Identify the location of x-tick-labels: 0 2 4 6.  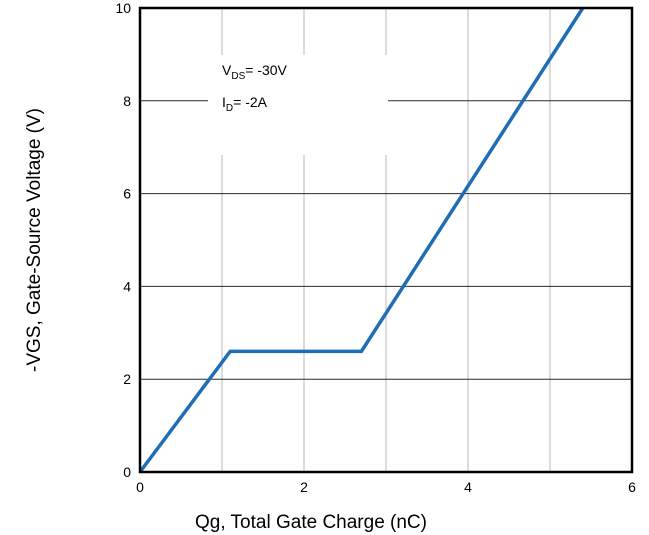
(386, 487).